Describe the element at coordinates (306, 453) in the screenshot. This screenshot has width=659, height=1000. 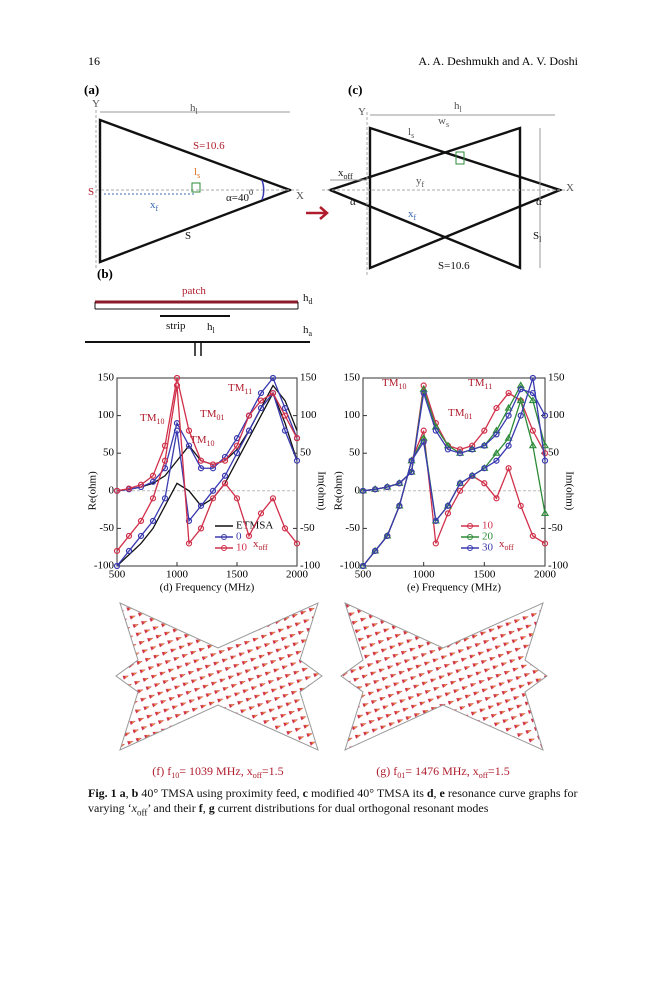
I see `y2-tick-label: 50` at that location.